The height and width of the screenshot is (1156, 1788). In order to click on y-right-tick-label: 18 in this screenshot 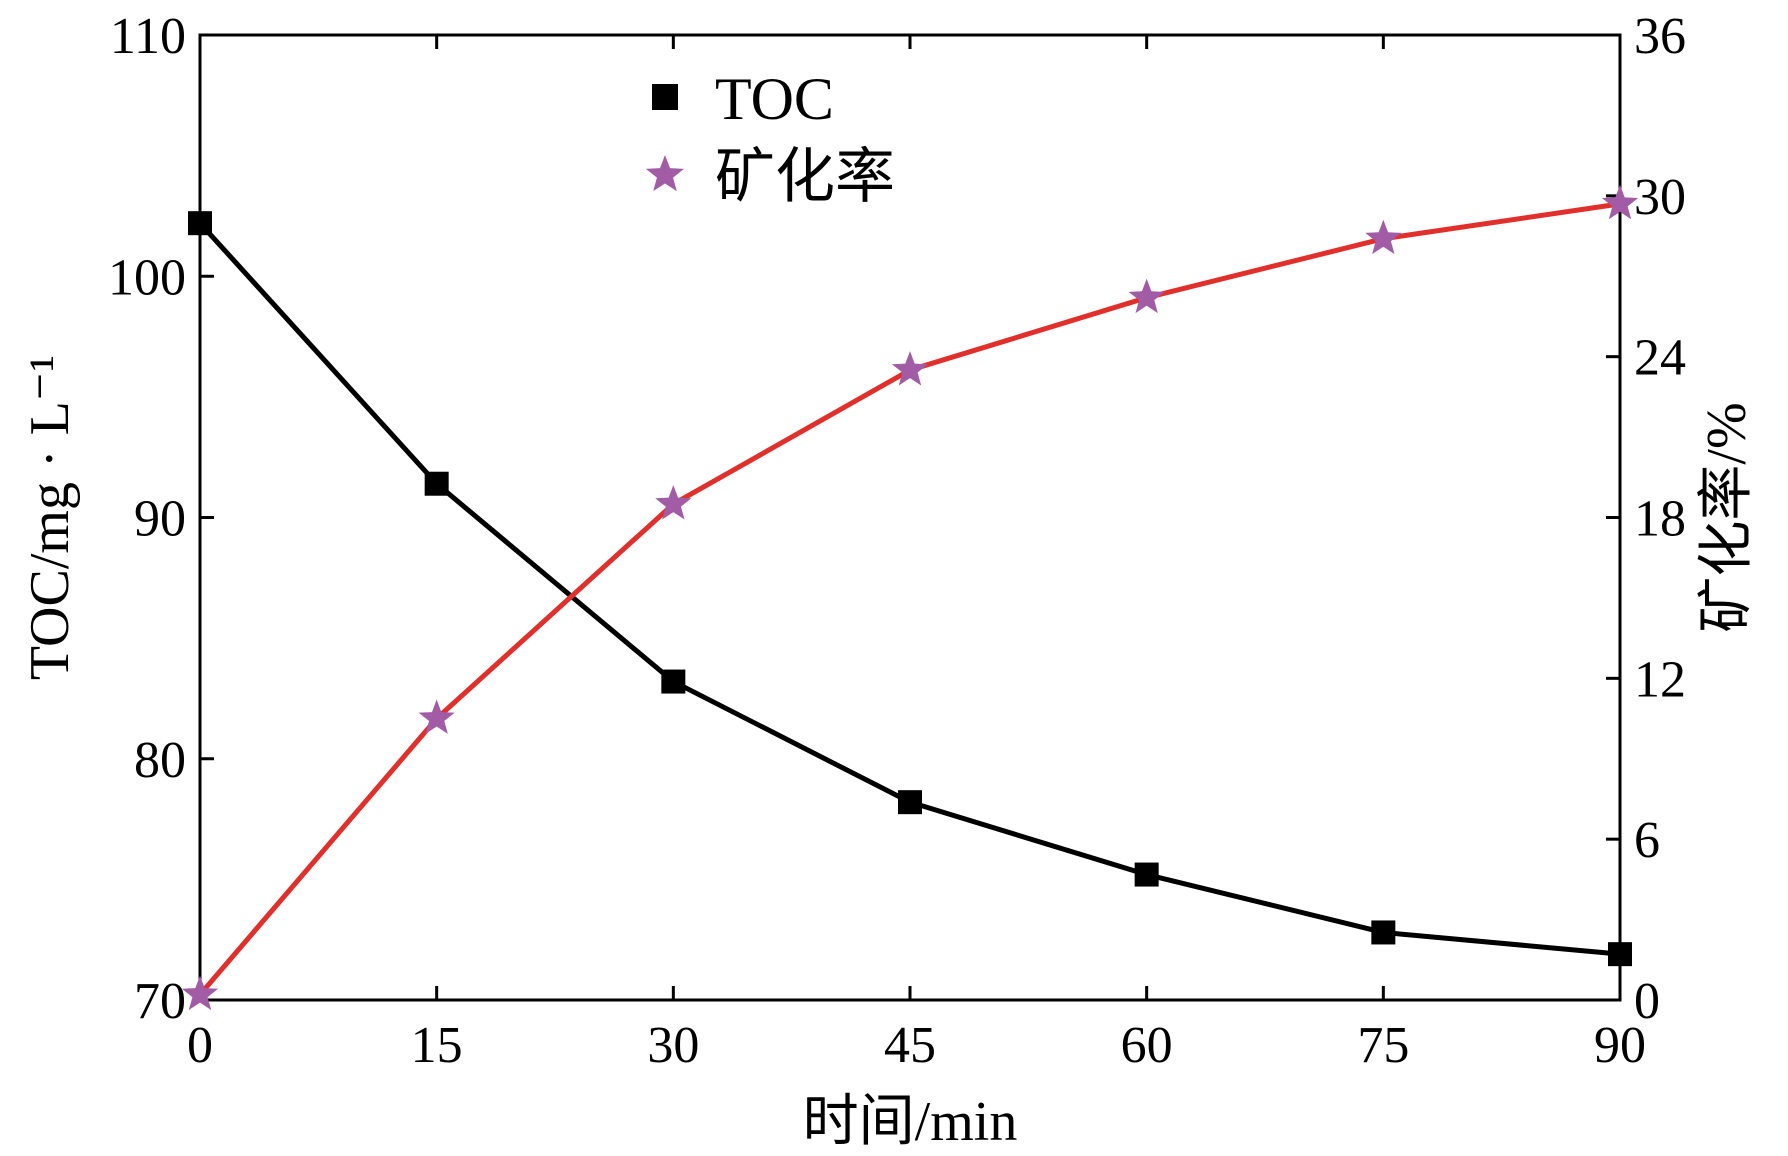, I will do `click(1660, 519)`.